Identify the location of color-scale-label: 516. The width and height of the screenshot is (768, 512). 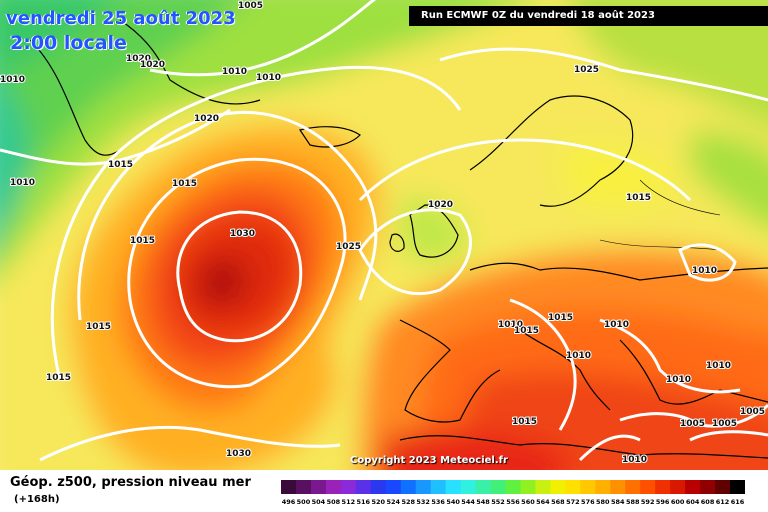
(364, 502).